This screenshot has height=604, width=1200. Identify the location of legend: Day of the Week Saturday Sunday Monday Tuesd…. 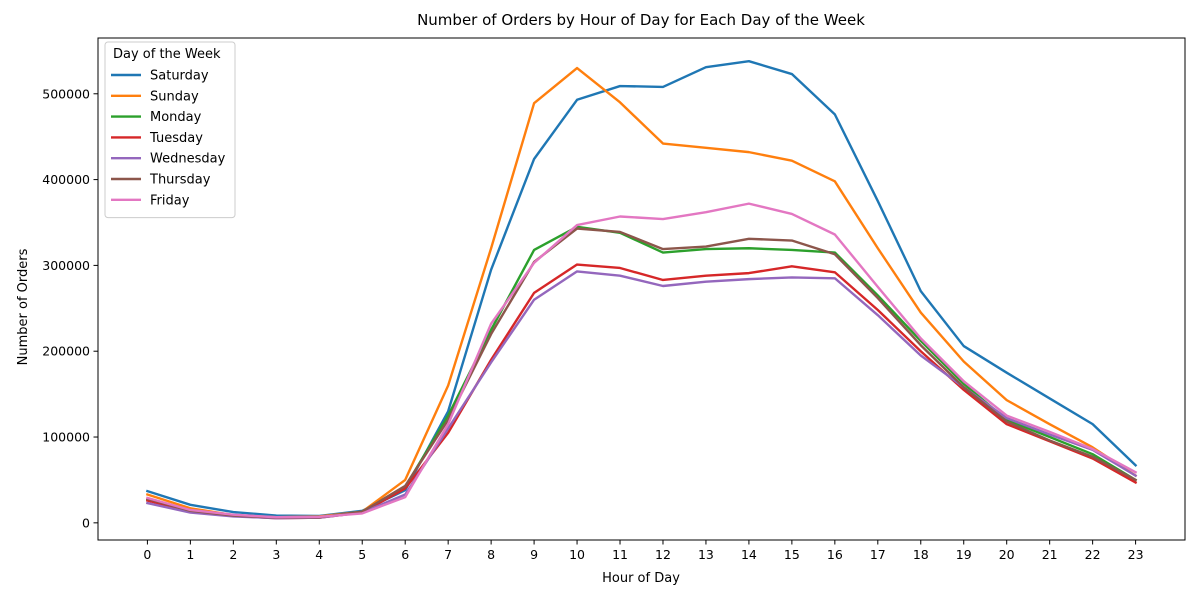
(170, 130).